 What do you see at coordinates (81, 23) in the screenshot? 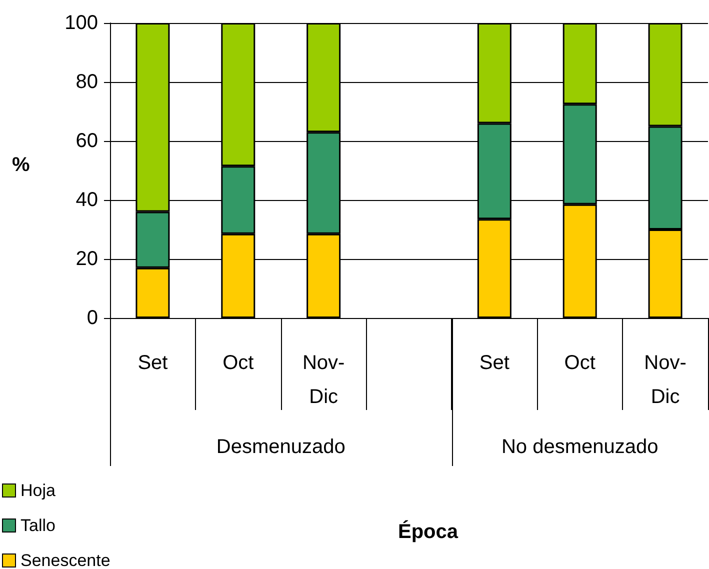
I see `y-tick-label: 100` at bounding box center [81, 23].